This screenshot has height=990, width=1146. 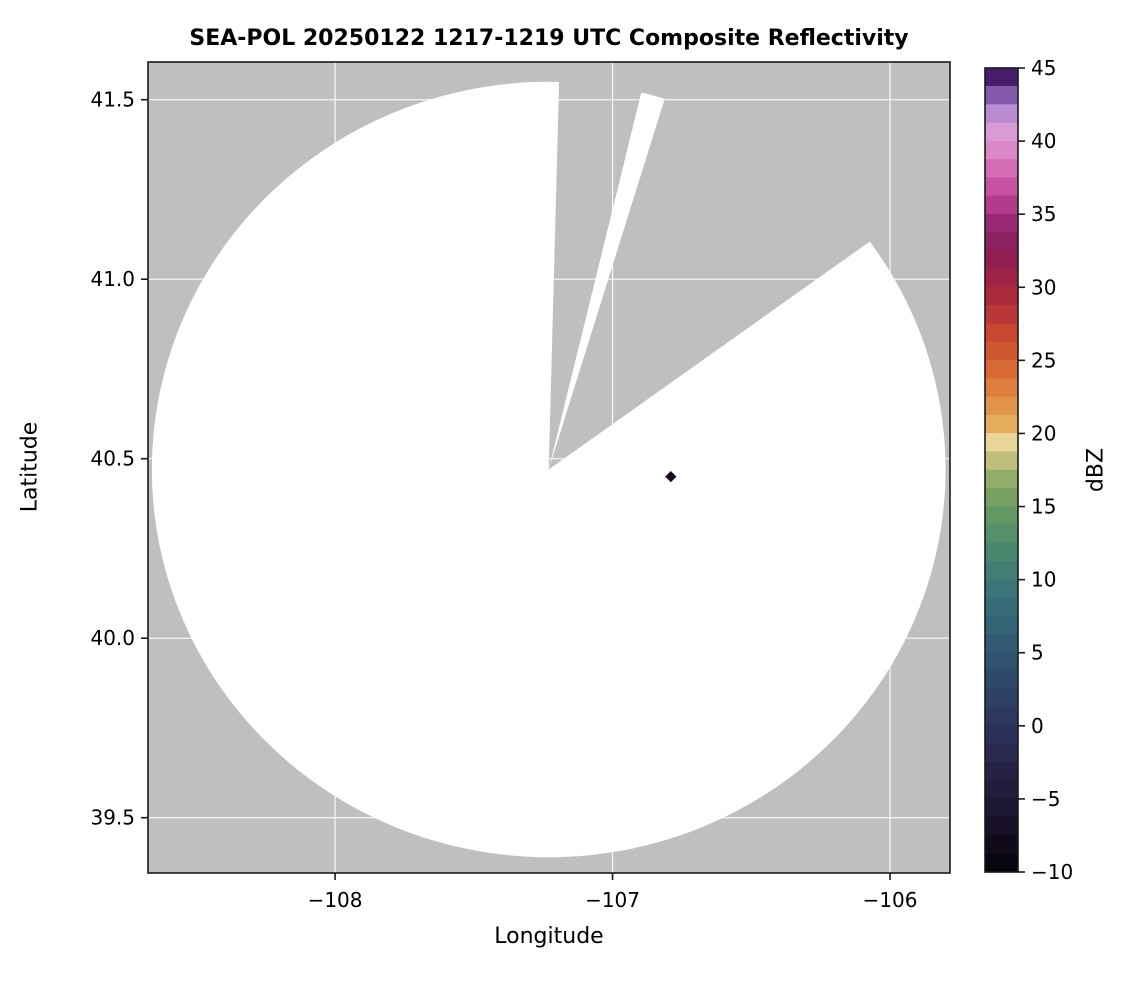 What do you see at coordinates (112, 818) in the screenshot?
I see `y-tick-label: 39.5` at bounding box center [112, 818].